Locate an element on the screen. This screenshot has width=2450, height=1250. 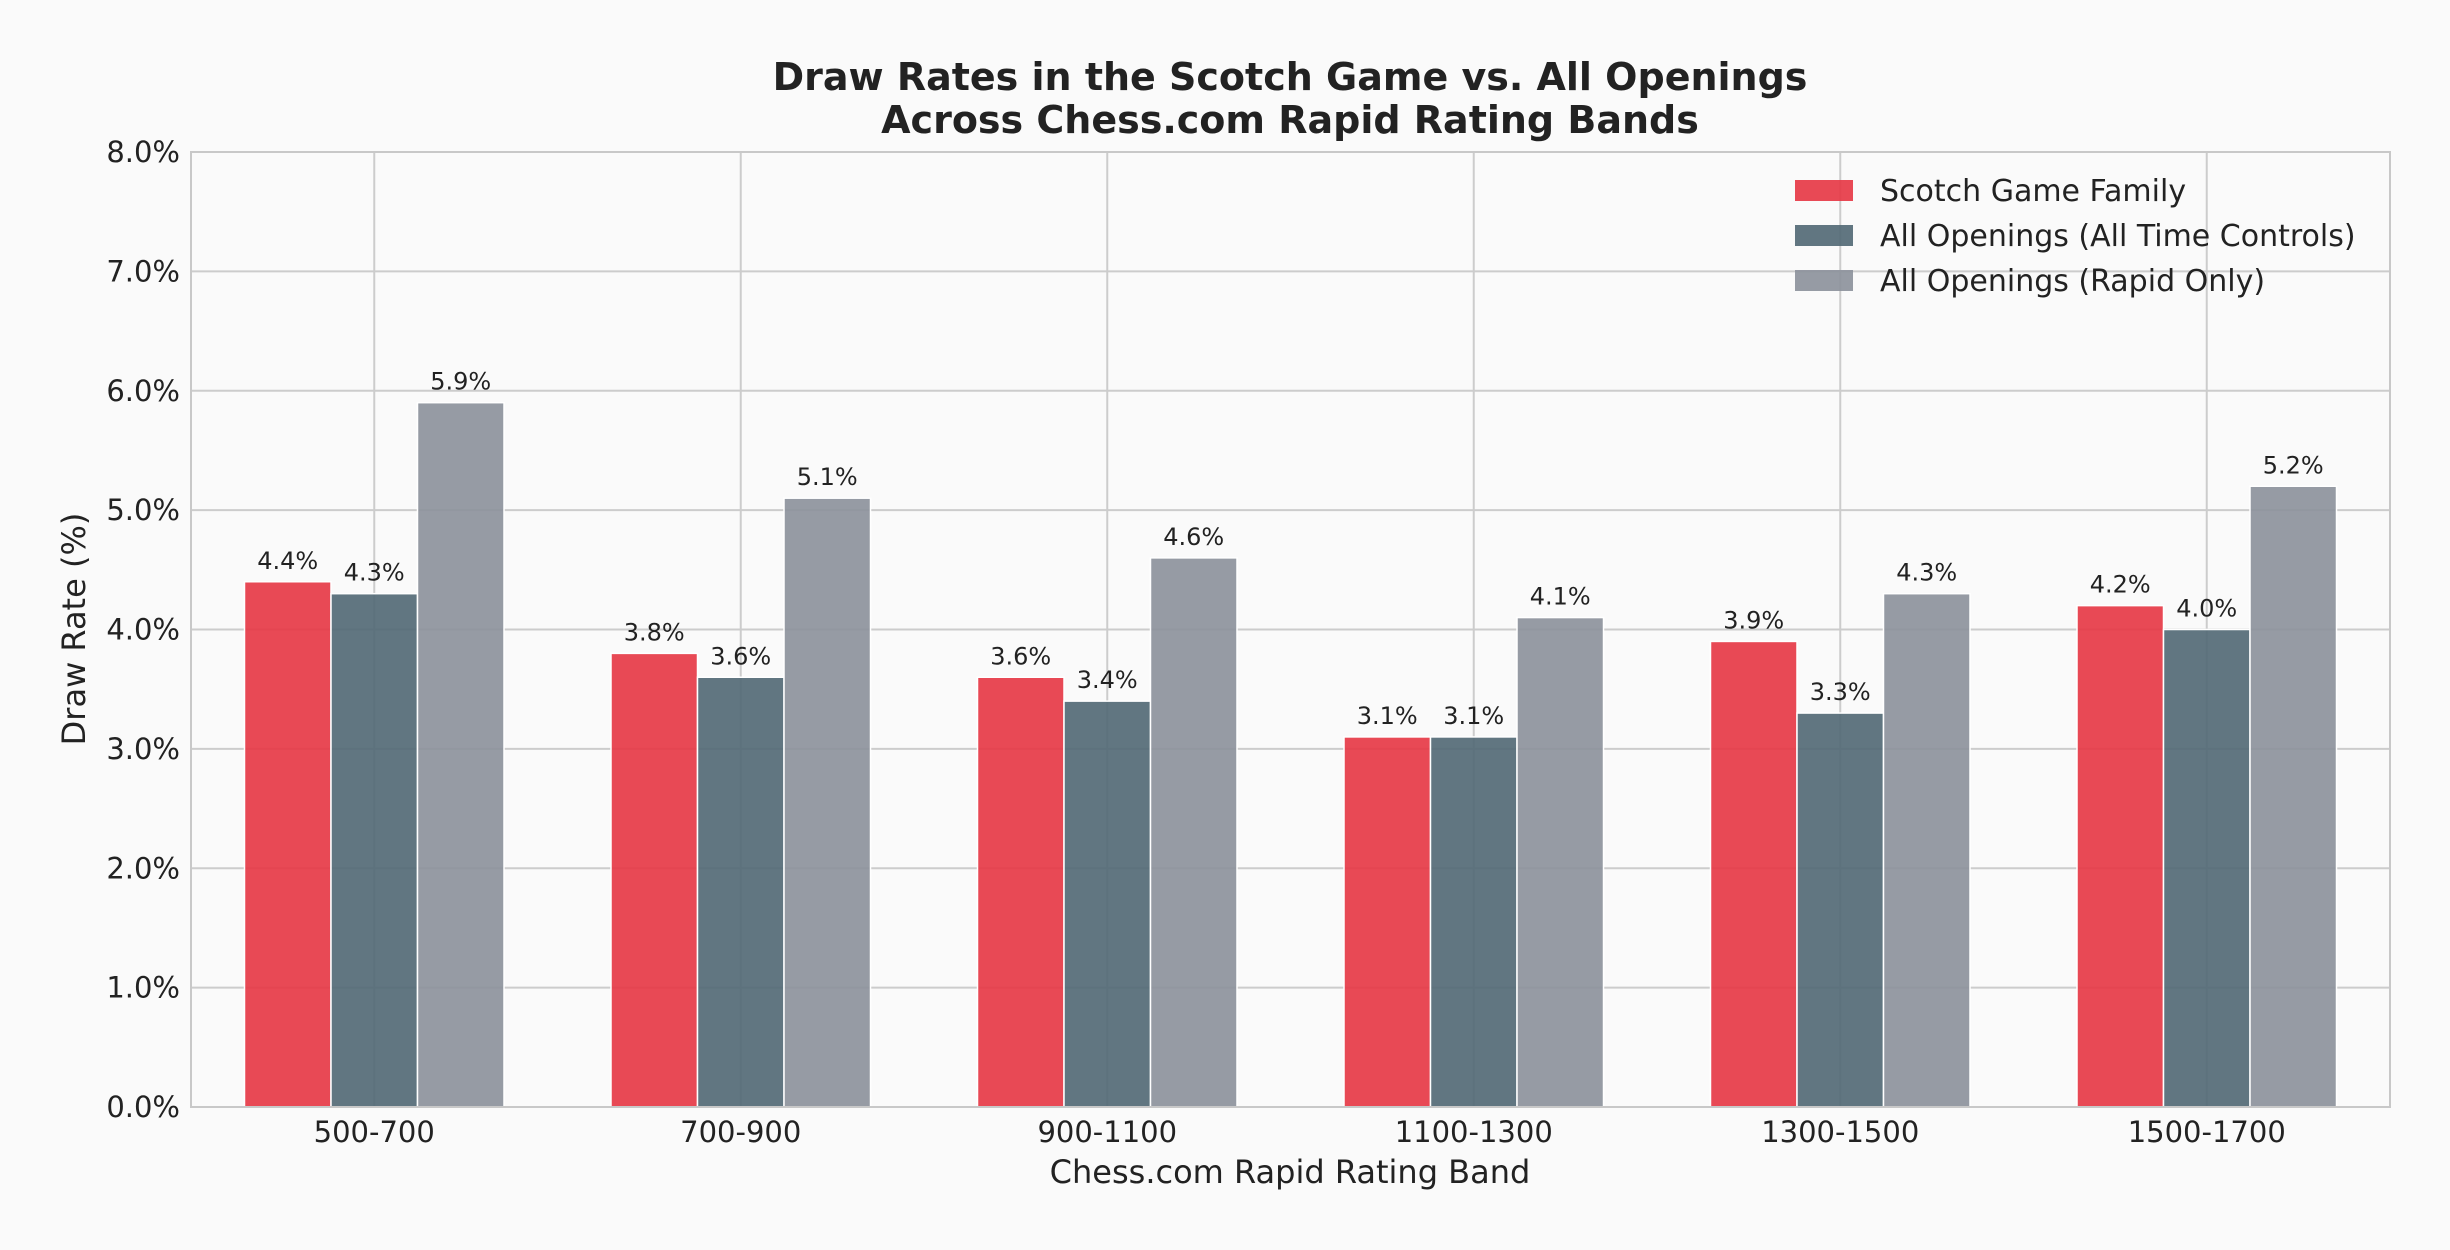
x-tick-label: 500-700 is located at coordinates (374, 1132).